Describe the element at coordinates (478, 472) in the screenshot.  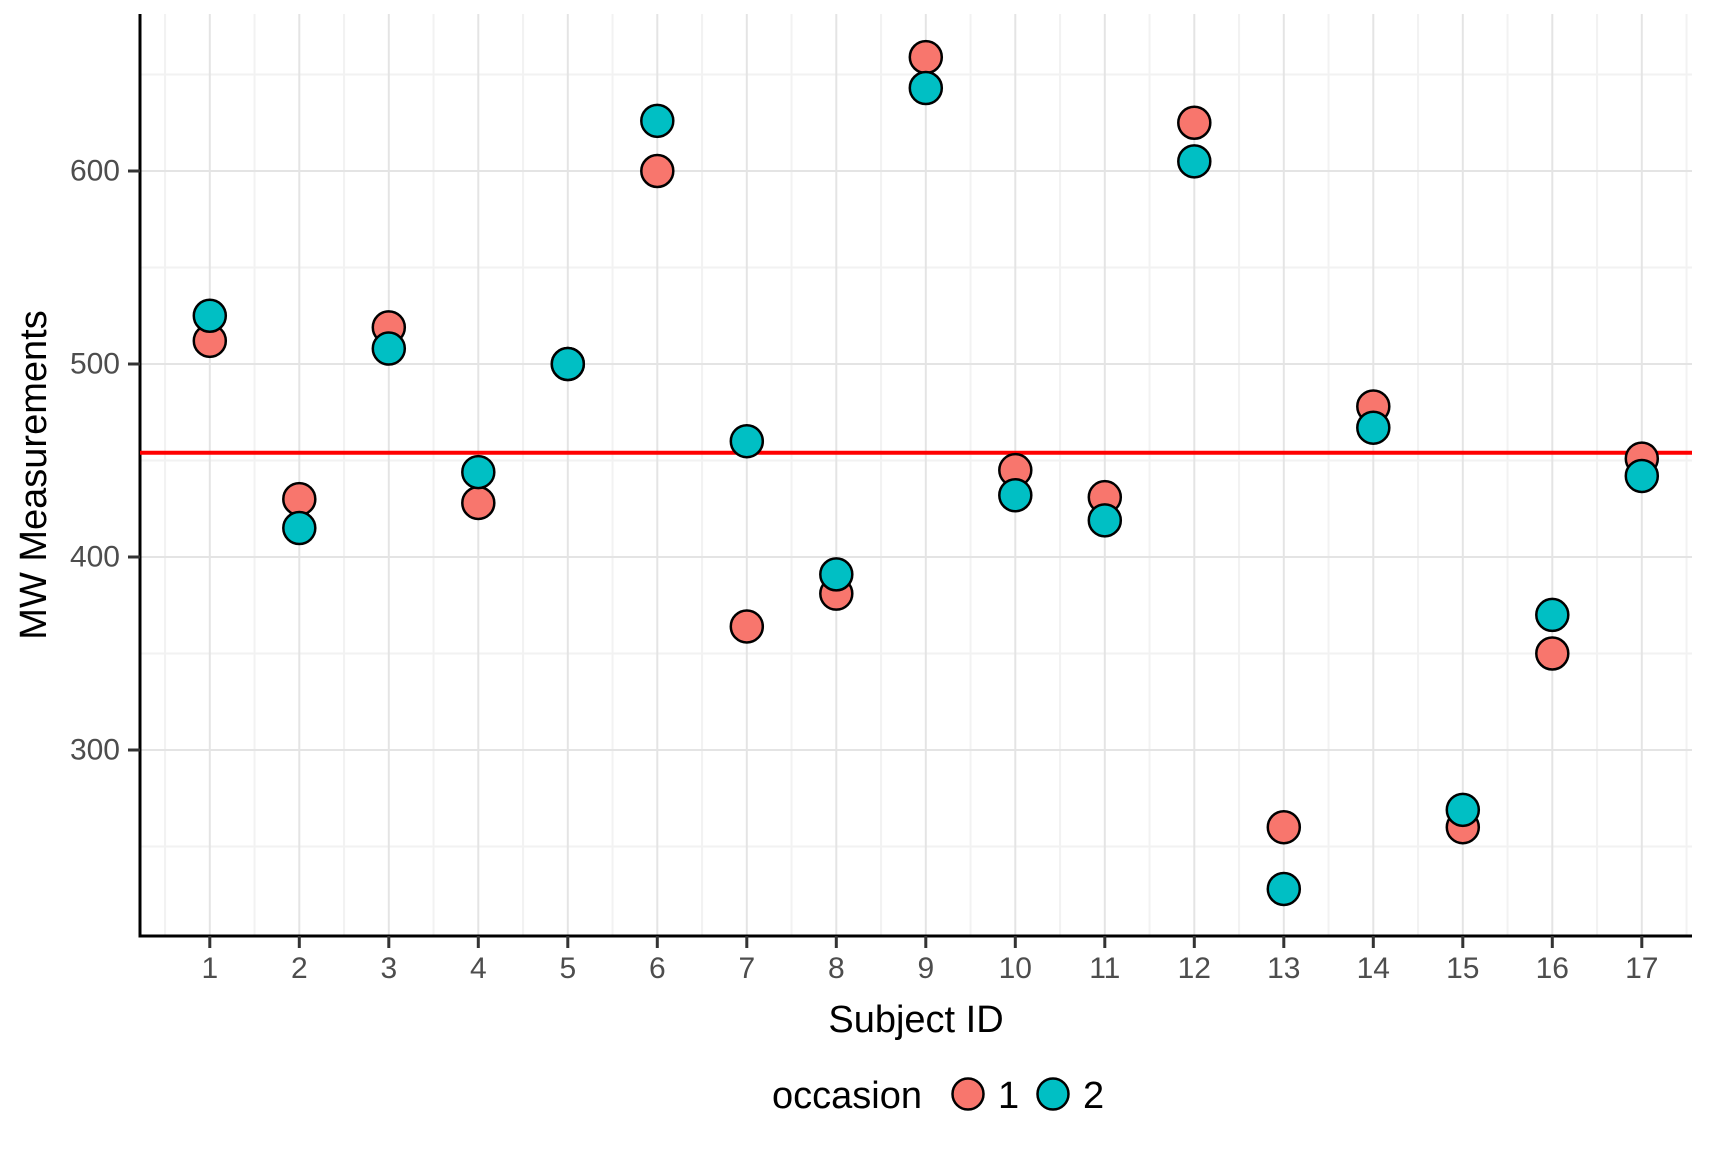
I see `data-point-subject4-occasion2` at that location.